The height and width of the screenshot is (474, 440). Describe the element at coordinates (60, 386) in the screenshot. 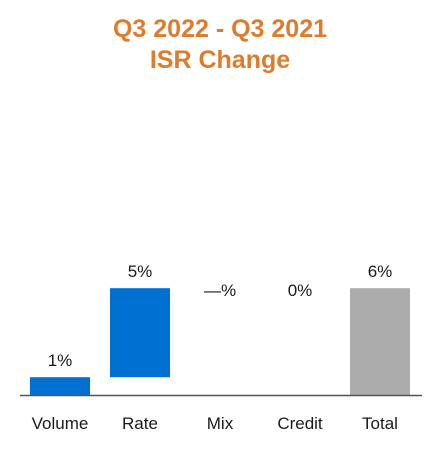

I see `bar-volume` at that location.